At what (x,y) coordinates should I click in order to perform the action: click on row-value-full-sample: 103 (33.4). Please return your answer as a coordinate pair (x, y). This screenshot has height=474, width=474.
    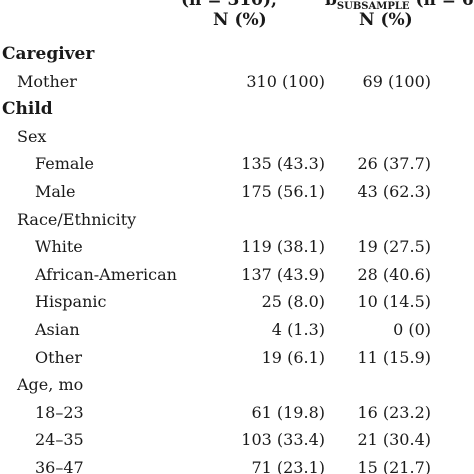
    Looking at the image, I should click on (283, 440).